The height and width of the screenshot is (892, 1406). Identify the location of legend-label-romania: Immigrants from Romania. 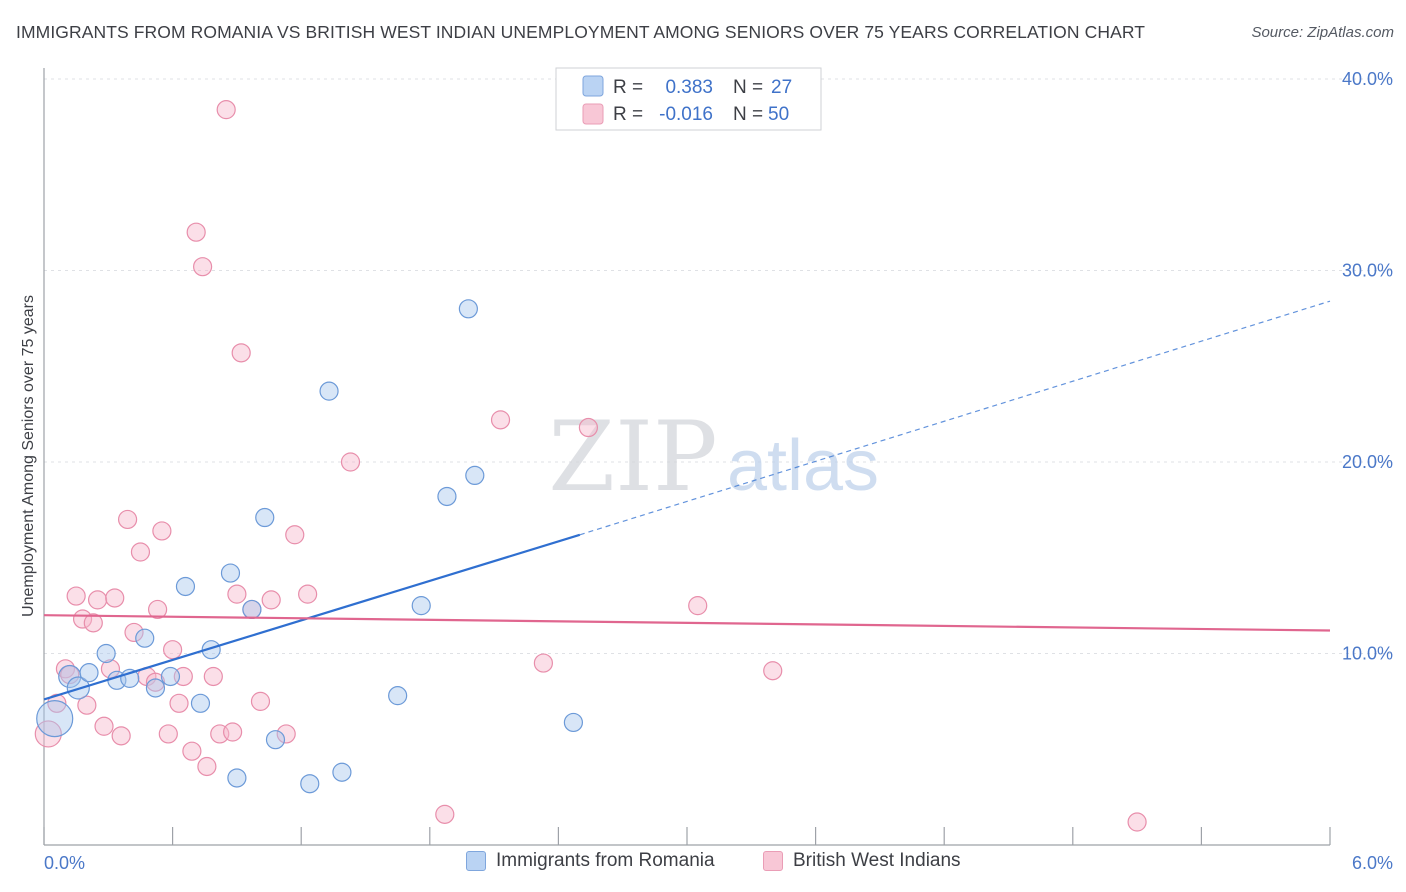
(605, 860).